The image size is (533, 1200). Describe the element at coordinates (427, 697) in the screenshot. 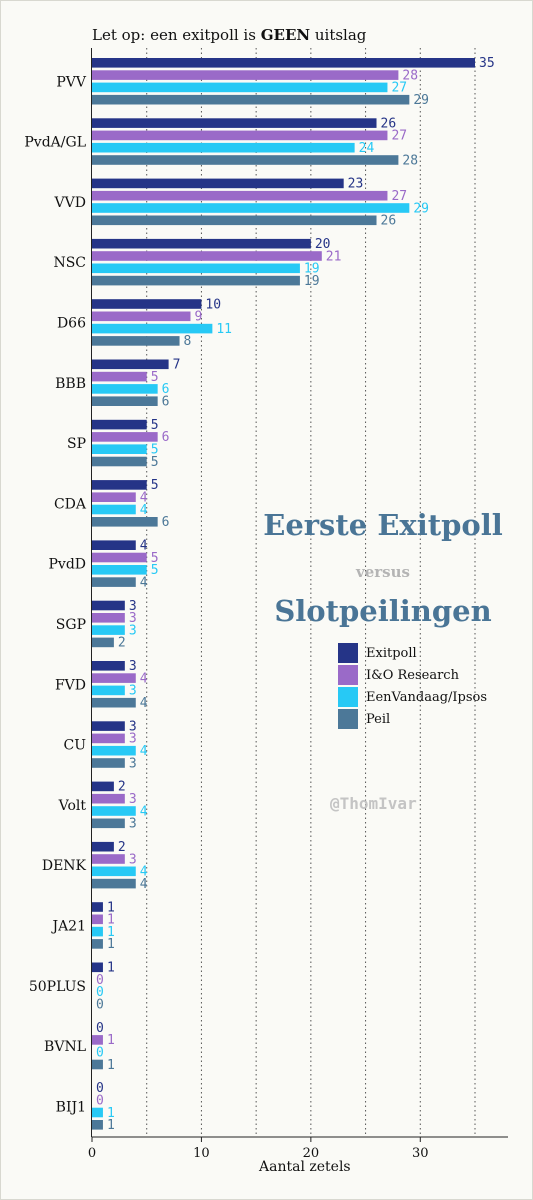

I see `legend-label: EenVandaag/Ipsos` at that location.